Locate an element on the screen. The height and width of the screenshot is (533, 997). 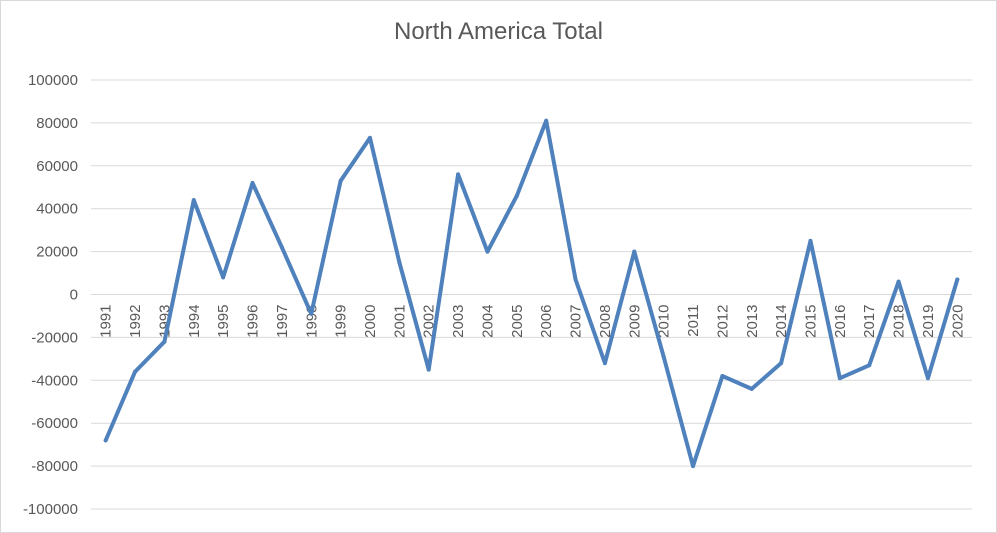
x-tick-label: 1996 is located at coordinates (253, 321).